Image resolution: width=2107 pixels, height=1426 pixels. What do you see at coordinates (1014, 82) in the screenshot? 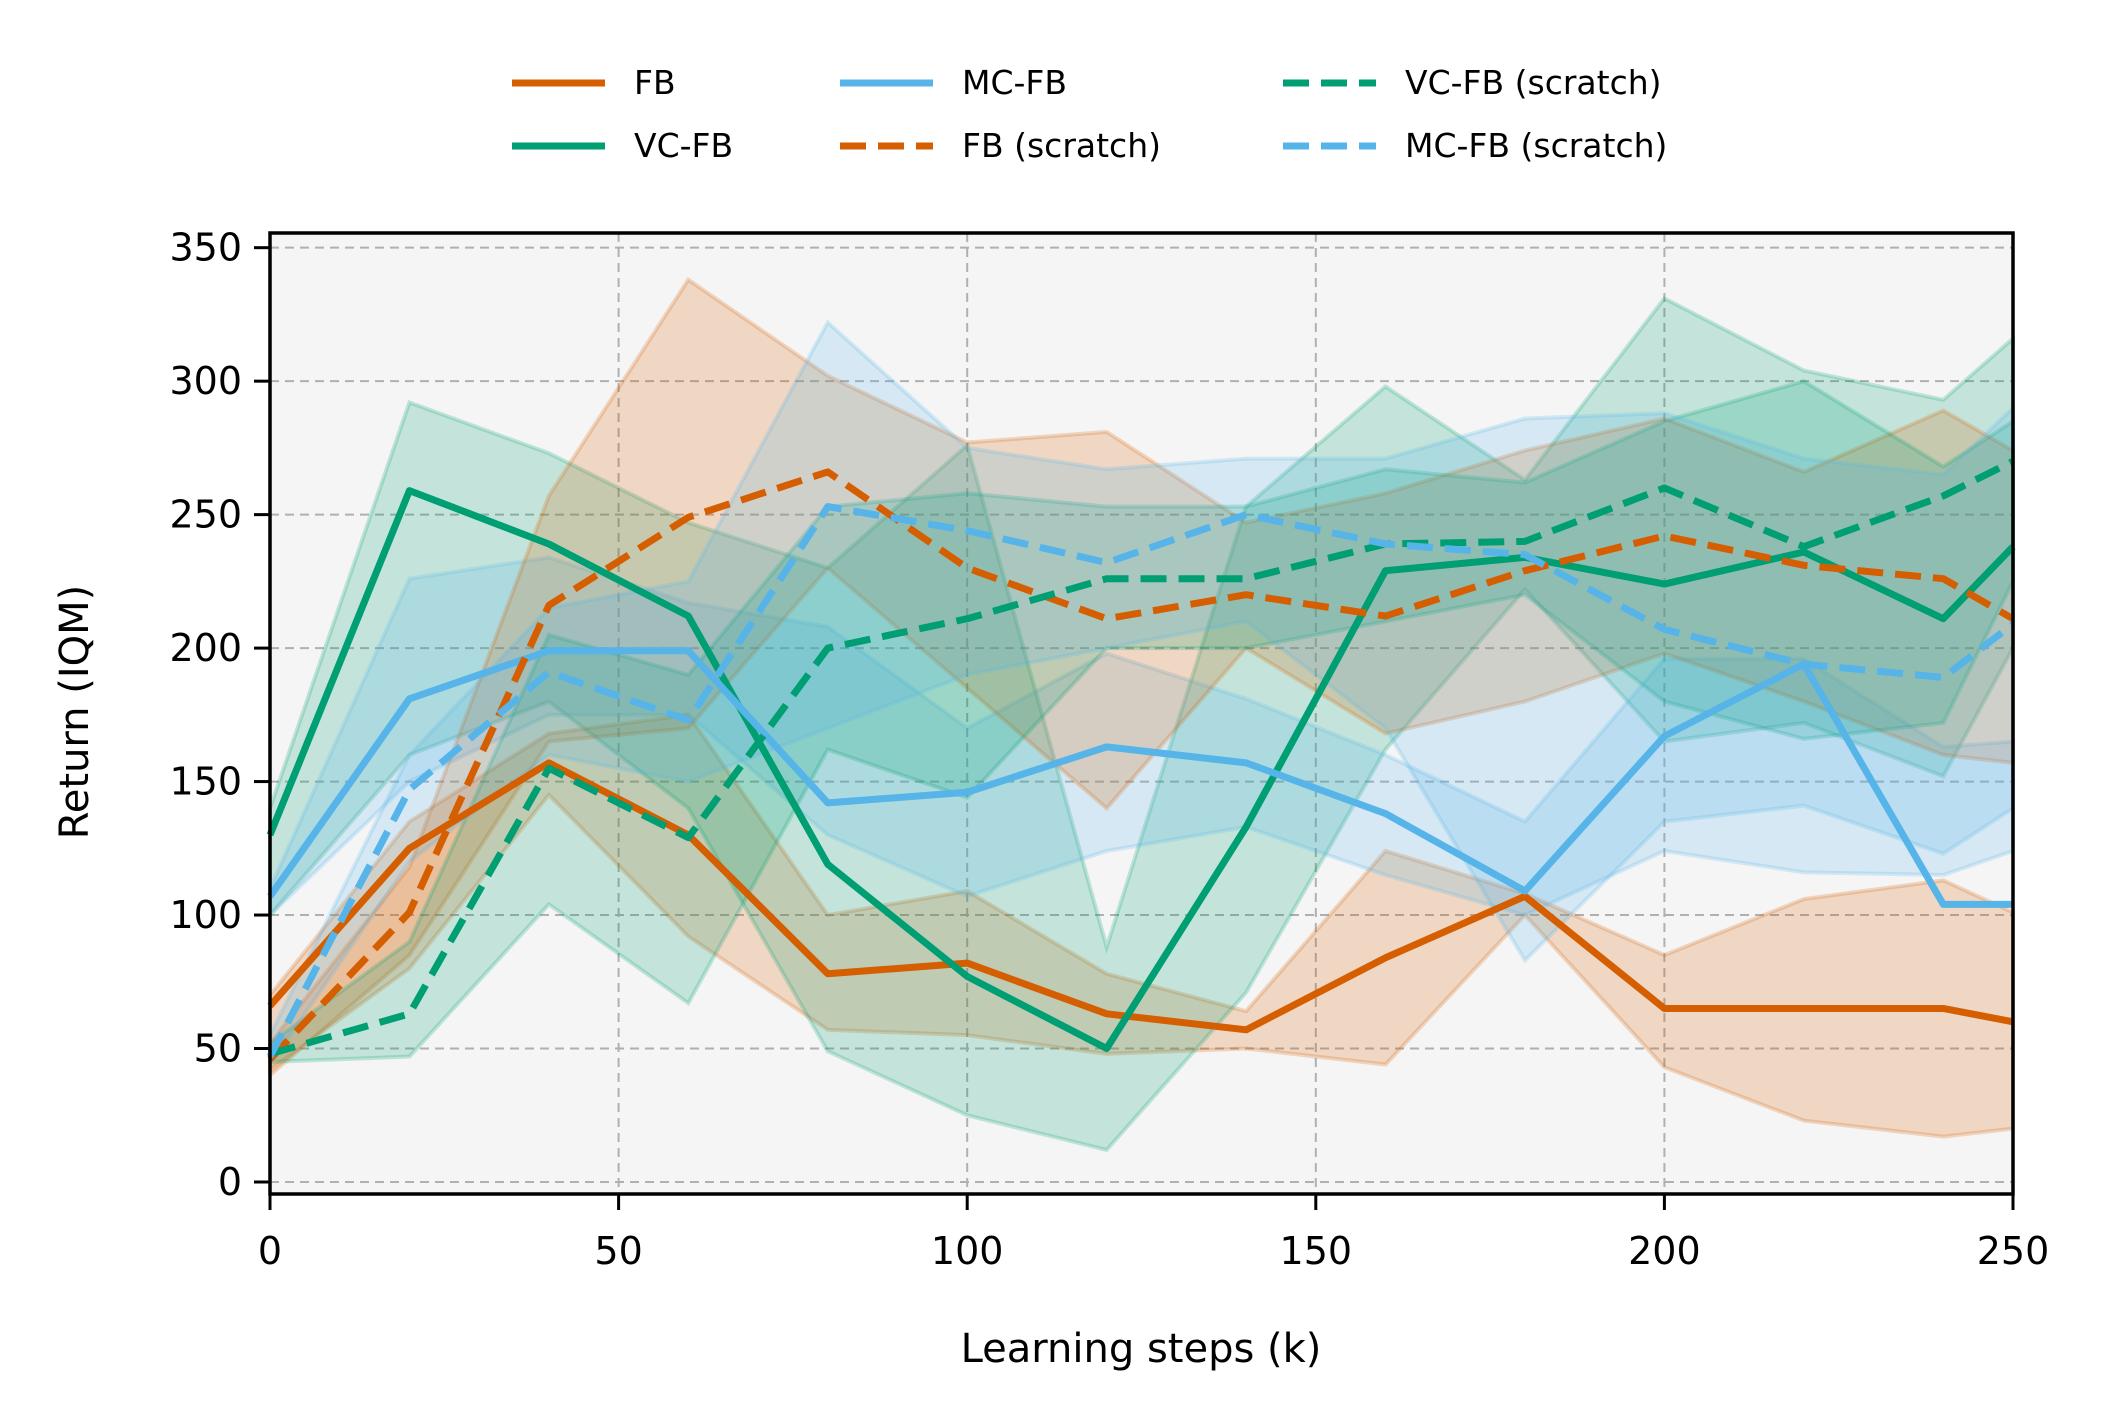
I see `legend-label: MC-FB` at bounding box center [1014, 82].